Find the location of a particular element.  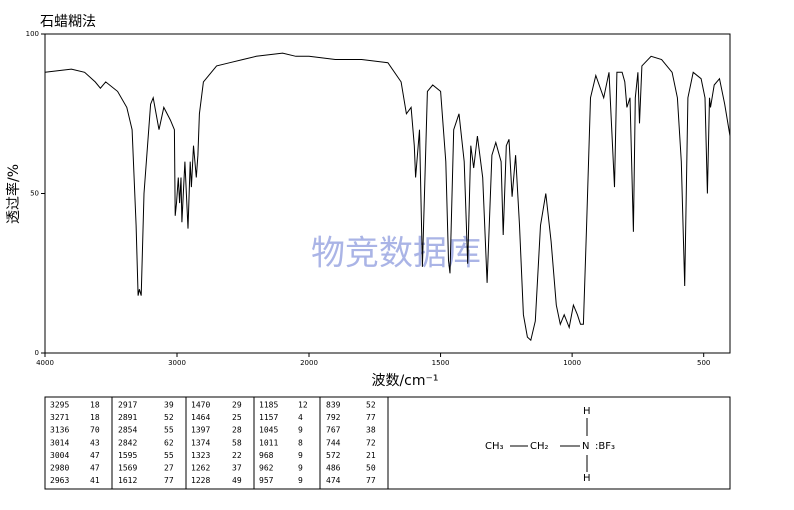

table-cell: 25 is located at coordinates (237, 417).